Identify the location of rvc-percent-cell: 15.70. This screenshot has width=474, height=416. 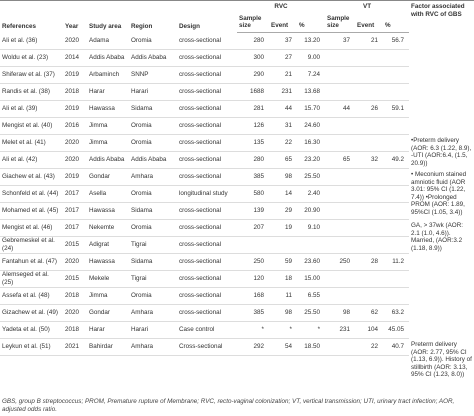
(311, 109).